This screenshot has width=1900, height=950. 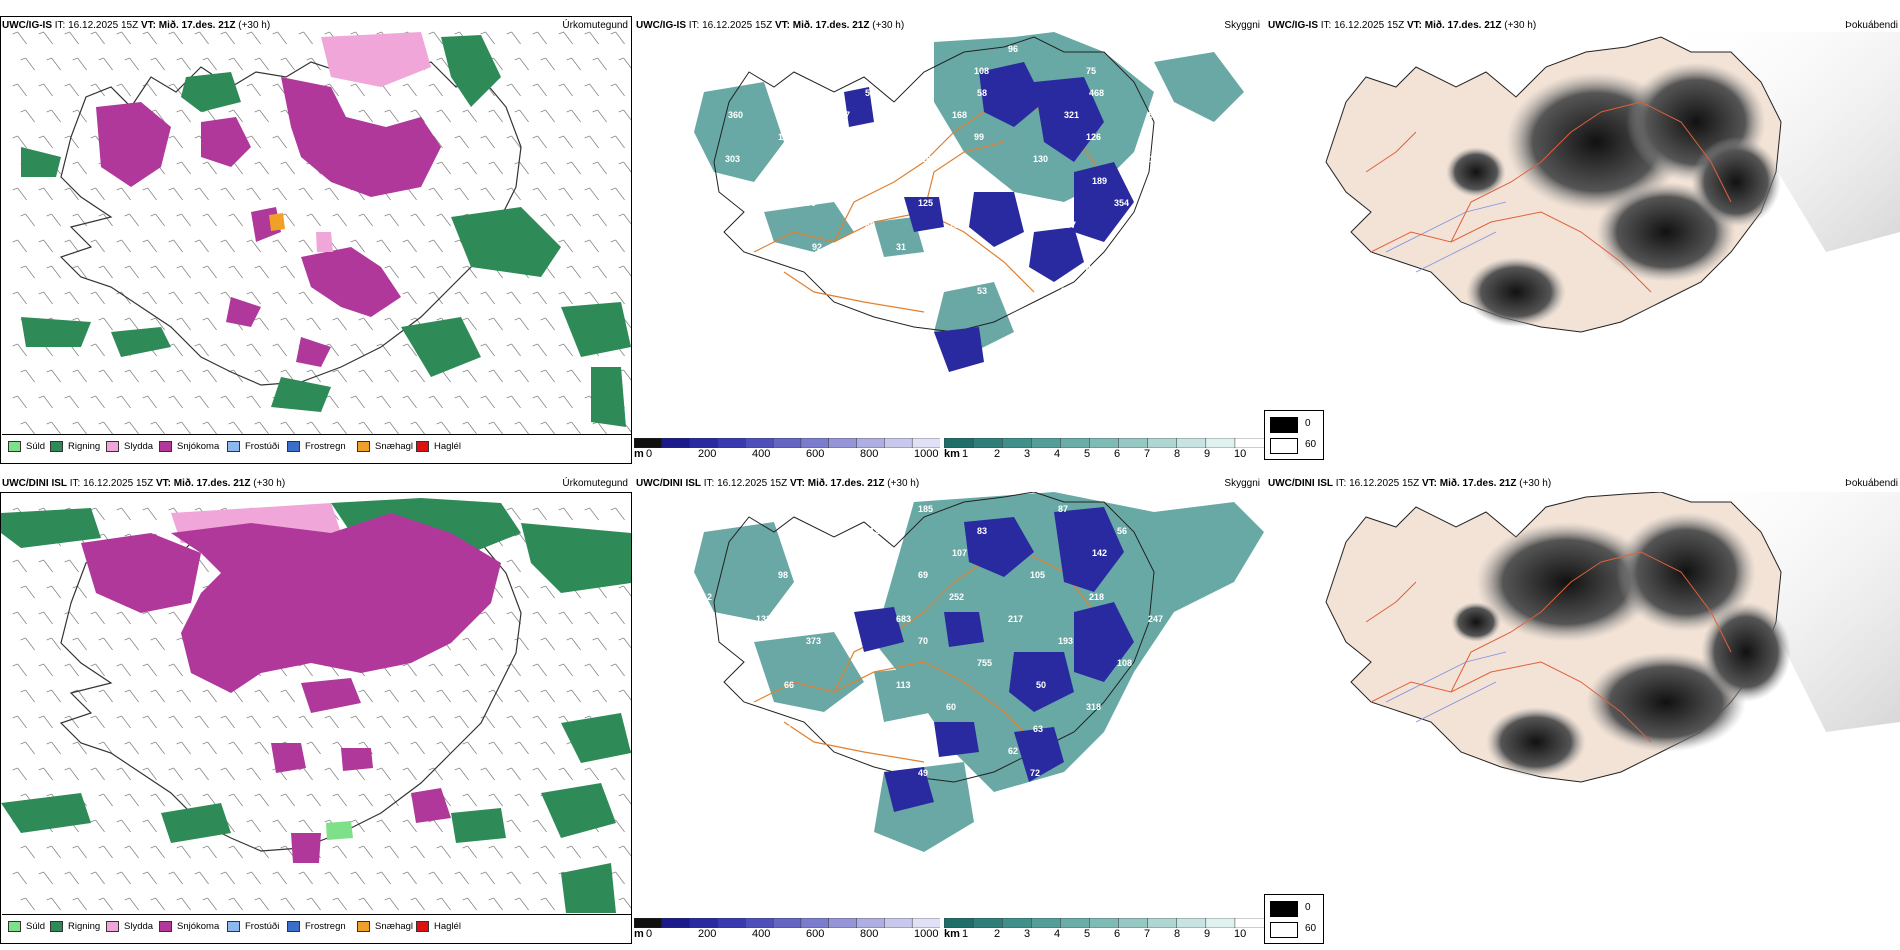 I want to click on ceiling-value-label: 41, so click(x=1035, y=335).